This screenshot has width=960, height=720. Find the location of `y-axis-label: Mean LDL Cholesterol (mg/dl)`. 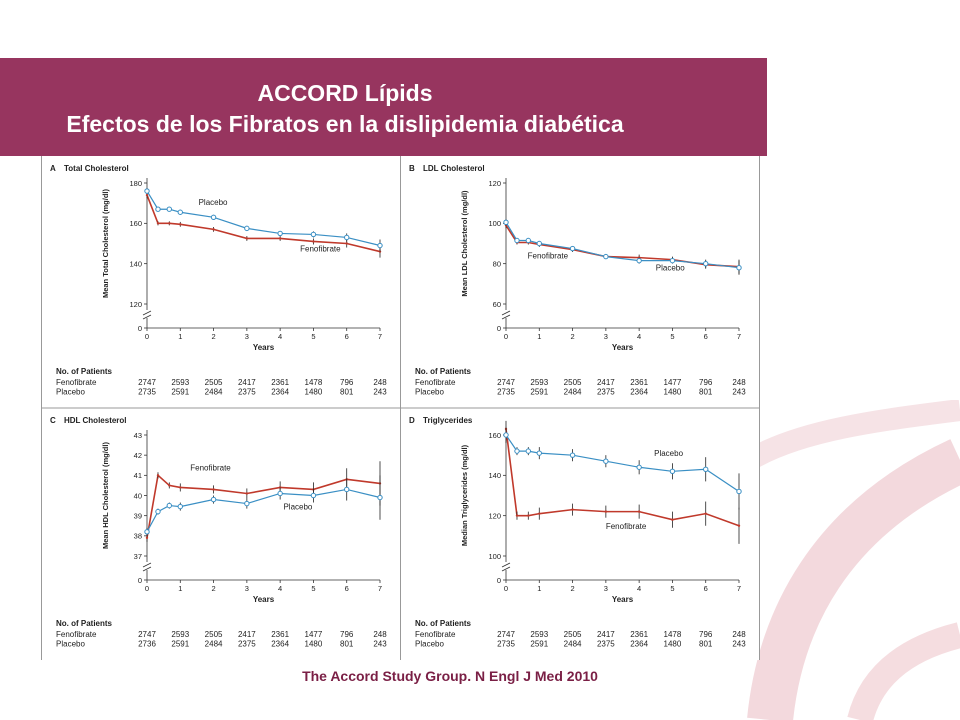

y-axis-label: Mean LDL Cholesterol (mg/dl) is located at coordinates (464, 243).